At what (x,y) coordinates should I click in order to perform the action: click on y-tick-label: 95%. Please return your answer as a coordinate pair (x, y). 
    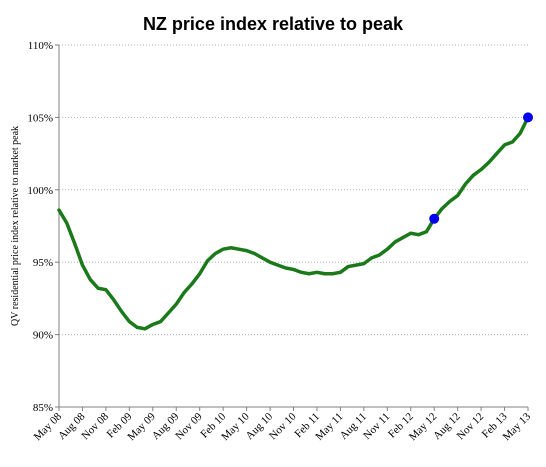
    Looking at the image, I should click on (43, 263).